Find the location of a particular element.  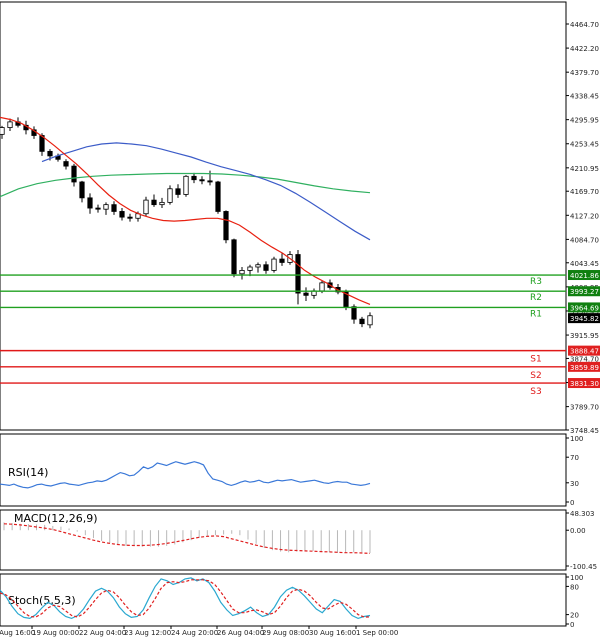

x-tick-label: 23 Aug 12:00 is located at coordinates (147, 633).